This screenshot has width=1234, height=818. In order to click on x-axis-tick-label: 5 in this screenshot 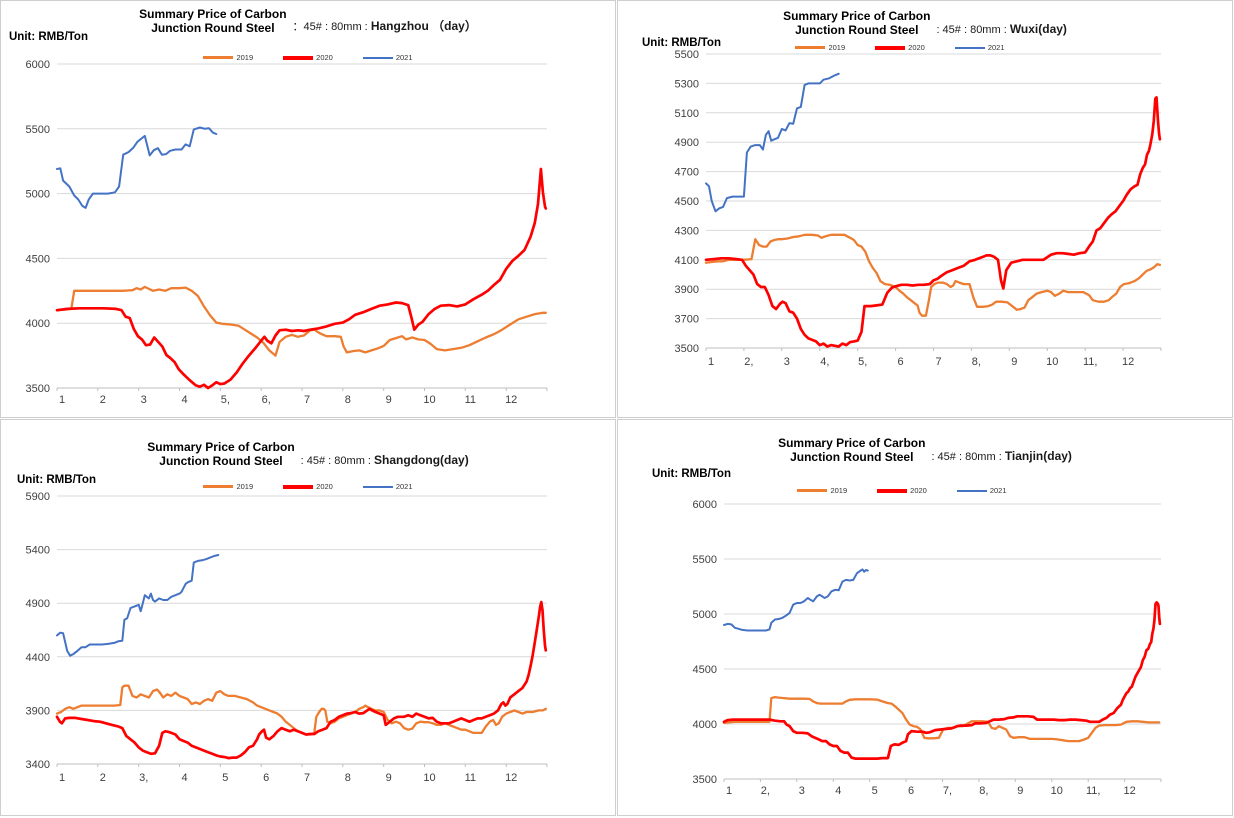, I will do `click(875, 791)`.